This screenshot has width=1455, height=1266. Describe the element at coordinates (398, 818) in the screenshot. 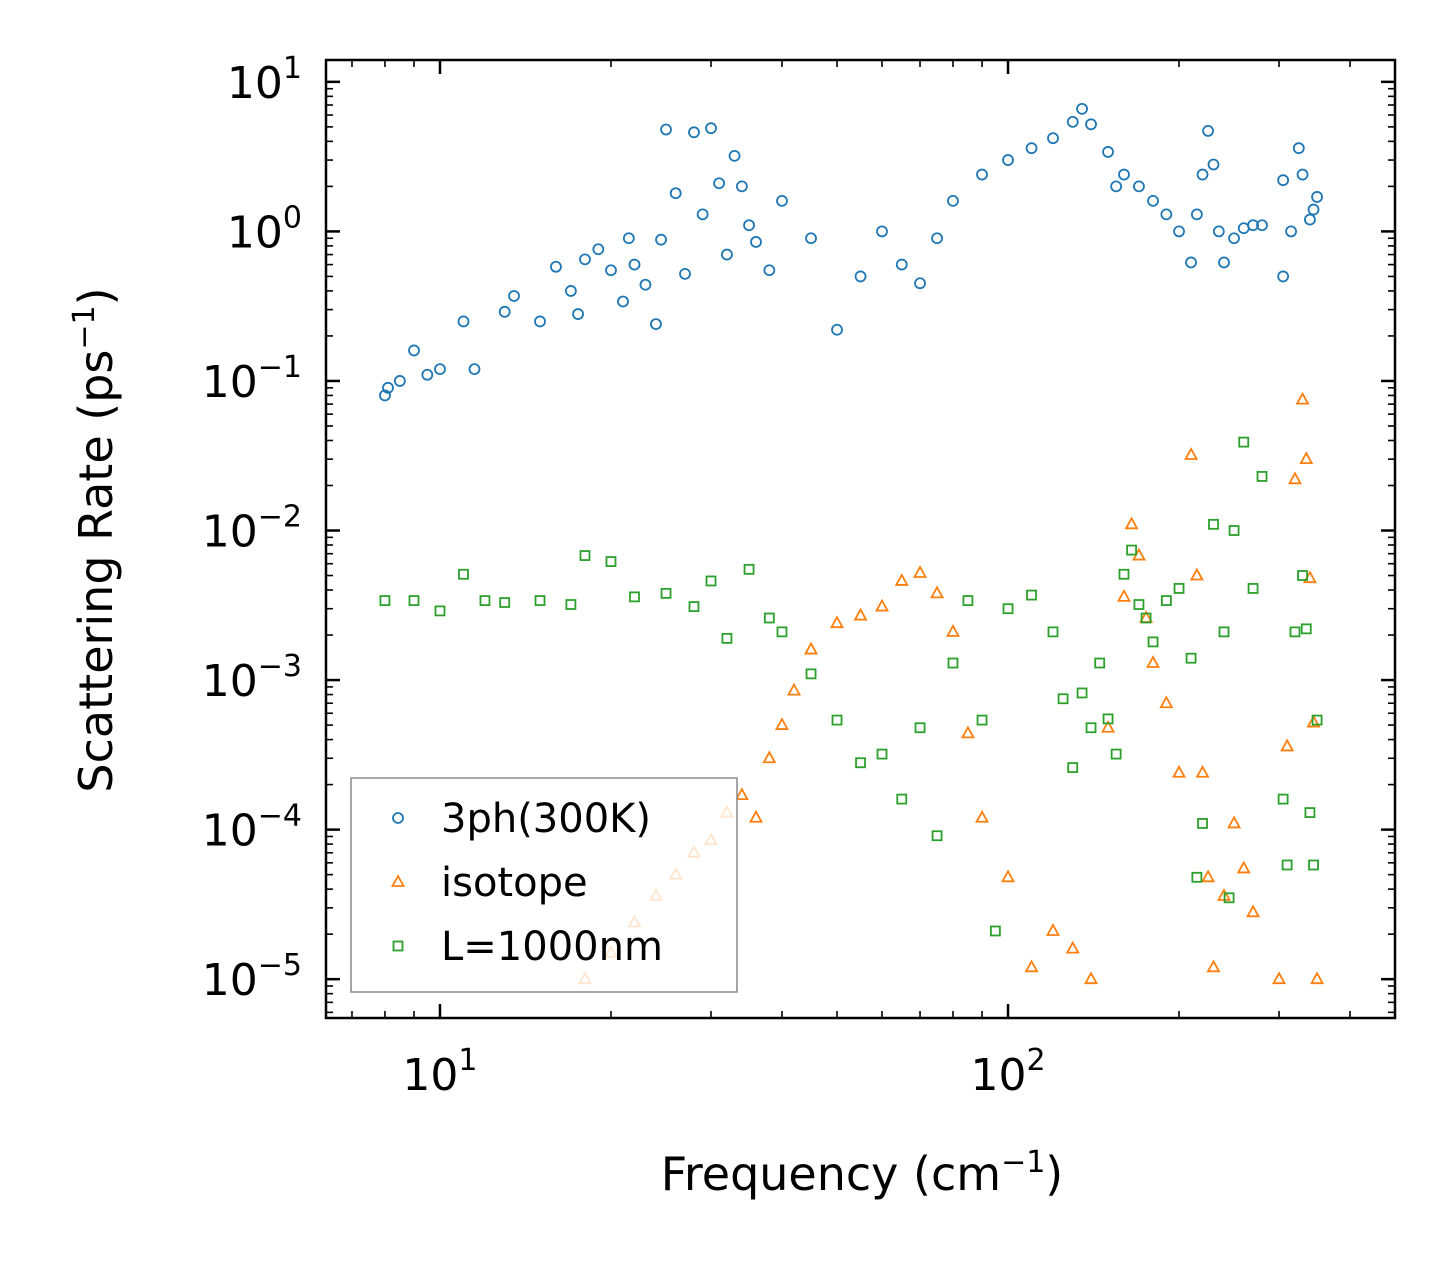

I see `legend-marker-circle` at that location.